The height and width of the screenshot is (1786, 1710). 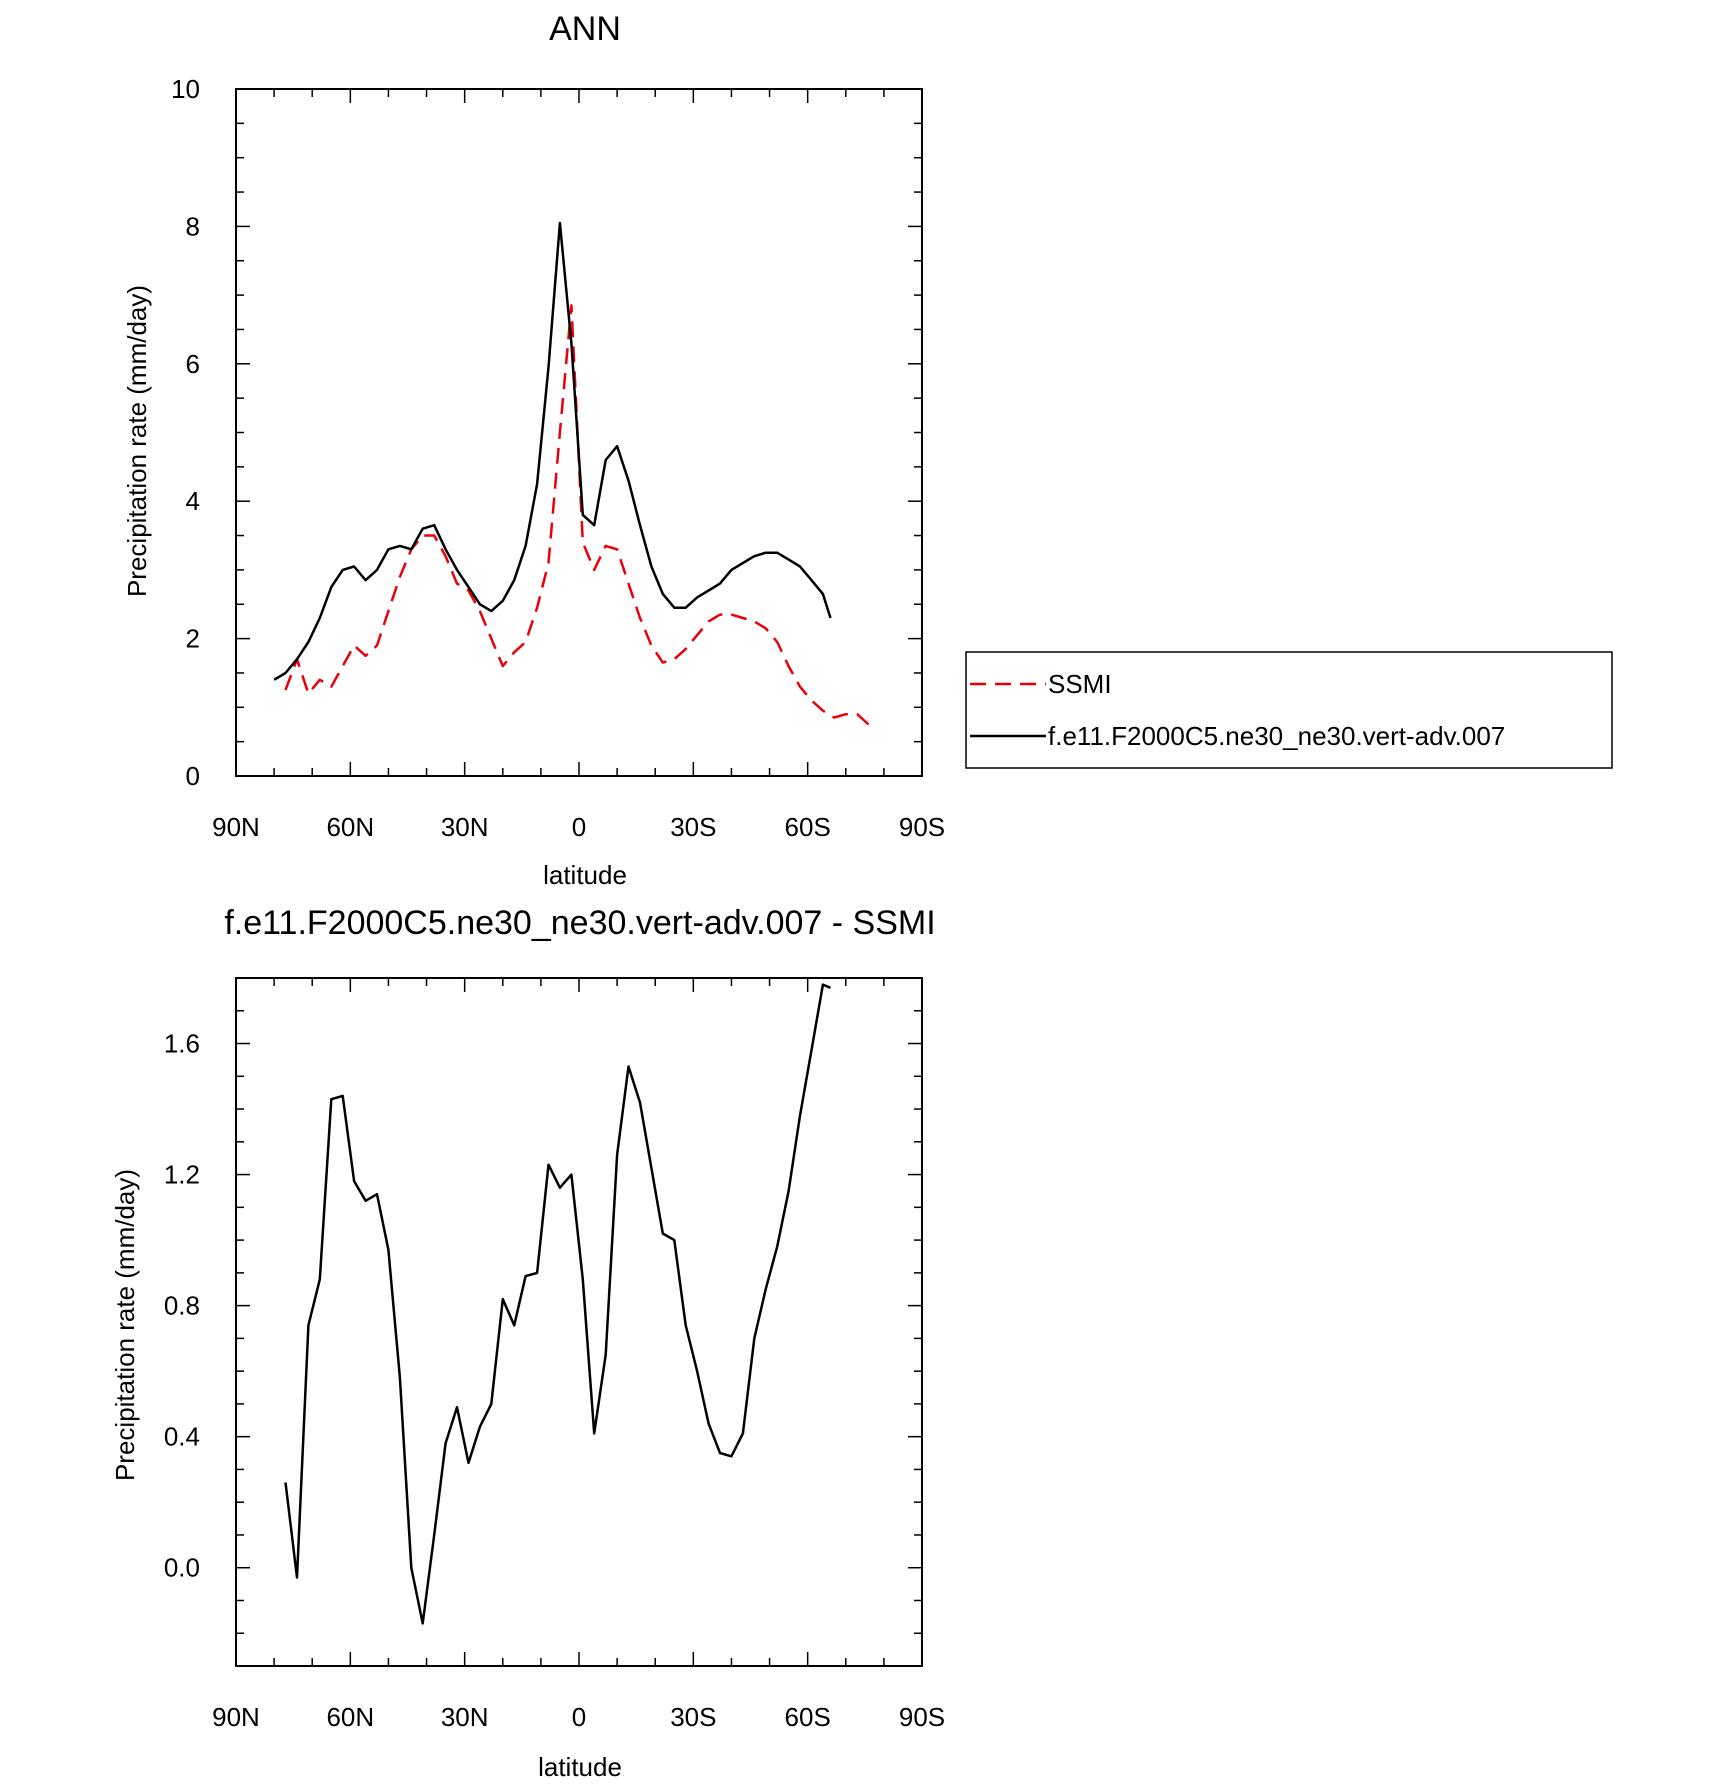 I want to click on y-tick-label: 6, so click(x=193, y=364).